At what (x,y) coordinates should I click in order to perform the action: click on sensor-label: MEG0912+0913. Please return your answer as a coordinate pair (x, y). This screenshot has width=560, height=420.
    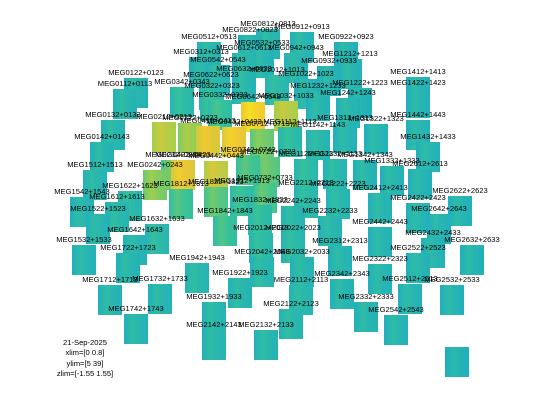
    Looking at the image, I should click on (302, 26).